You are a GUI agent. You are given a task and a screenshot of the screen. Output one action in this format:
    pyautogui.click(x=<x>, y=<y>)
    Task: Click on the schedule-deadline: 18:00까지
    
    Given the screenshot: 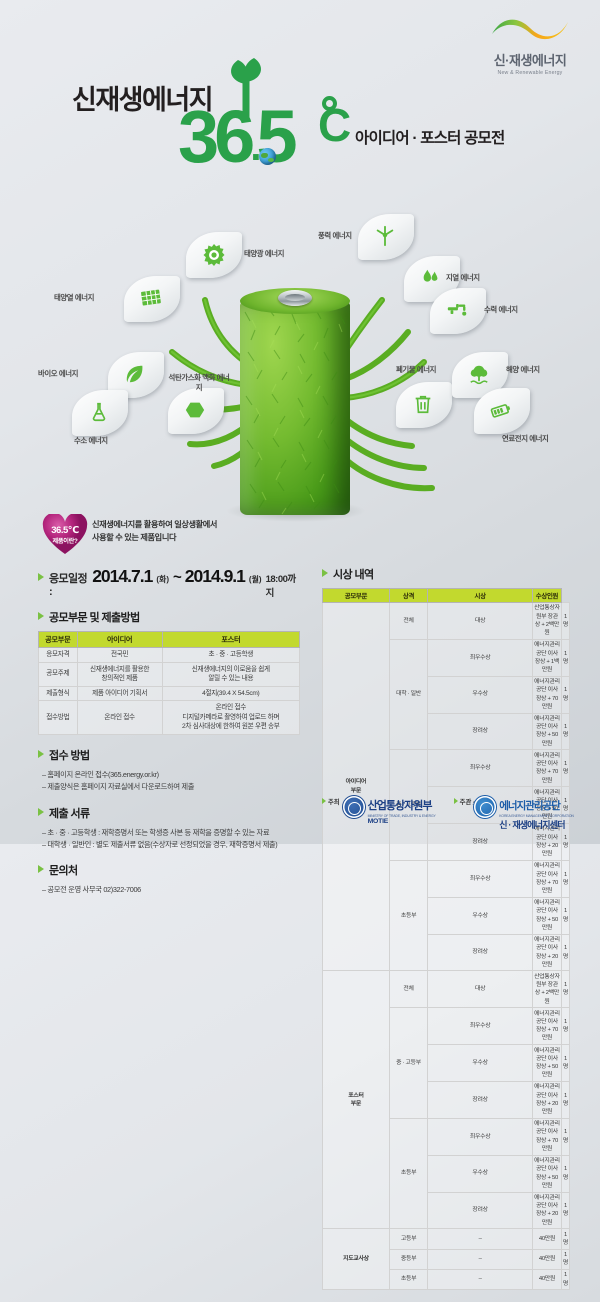 What is the action you would take?
    pyautogui.click(x=281, y=586)
    